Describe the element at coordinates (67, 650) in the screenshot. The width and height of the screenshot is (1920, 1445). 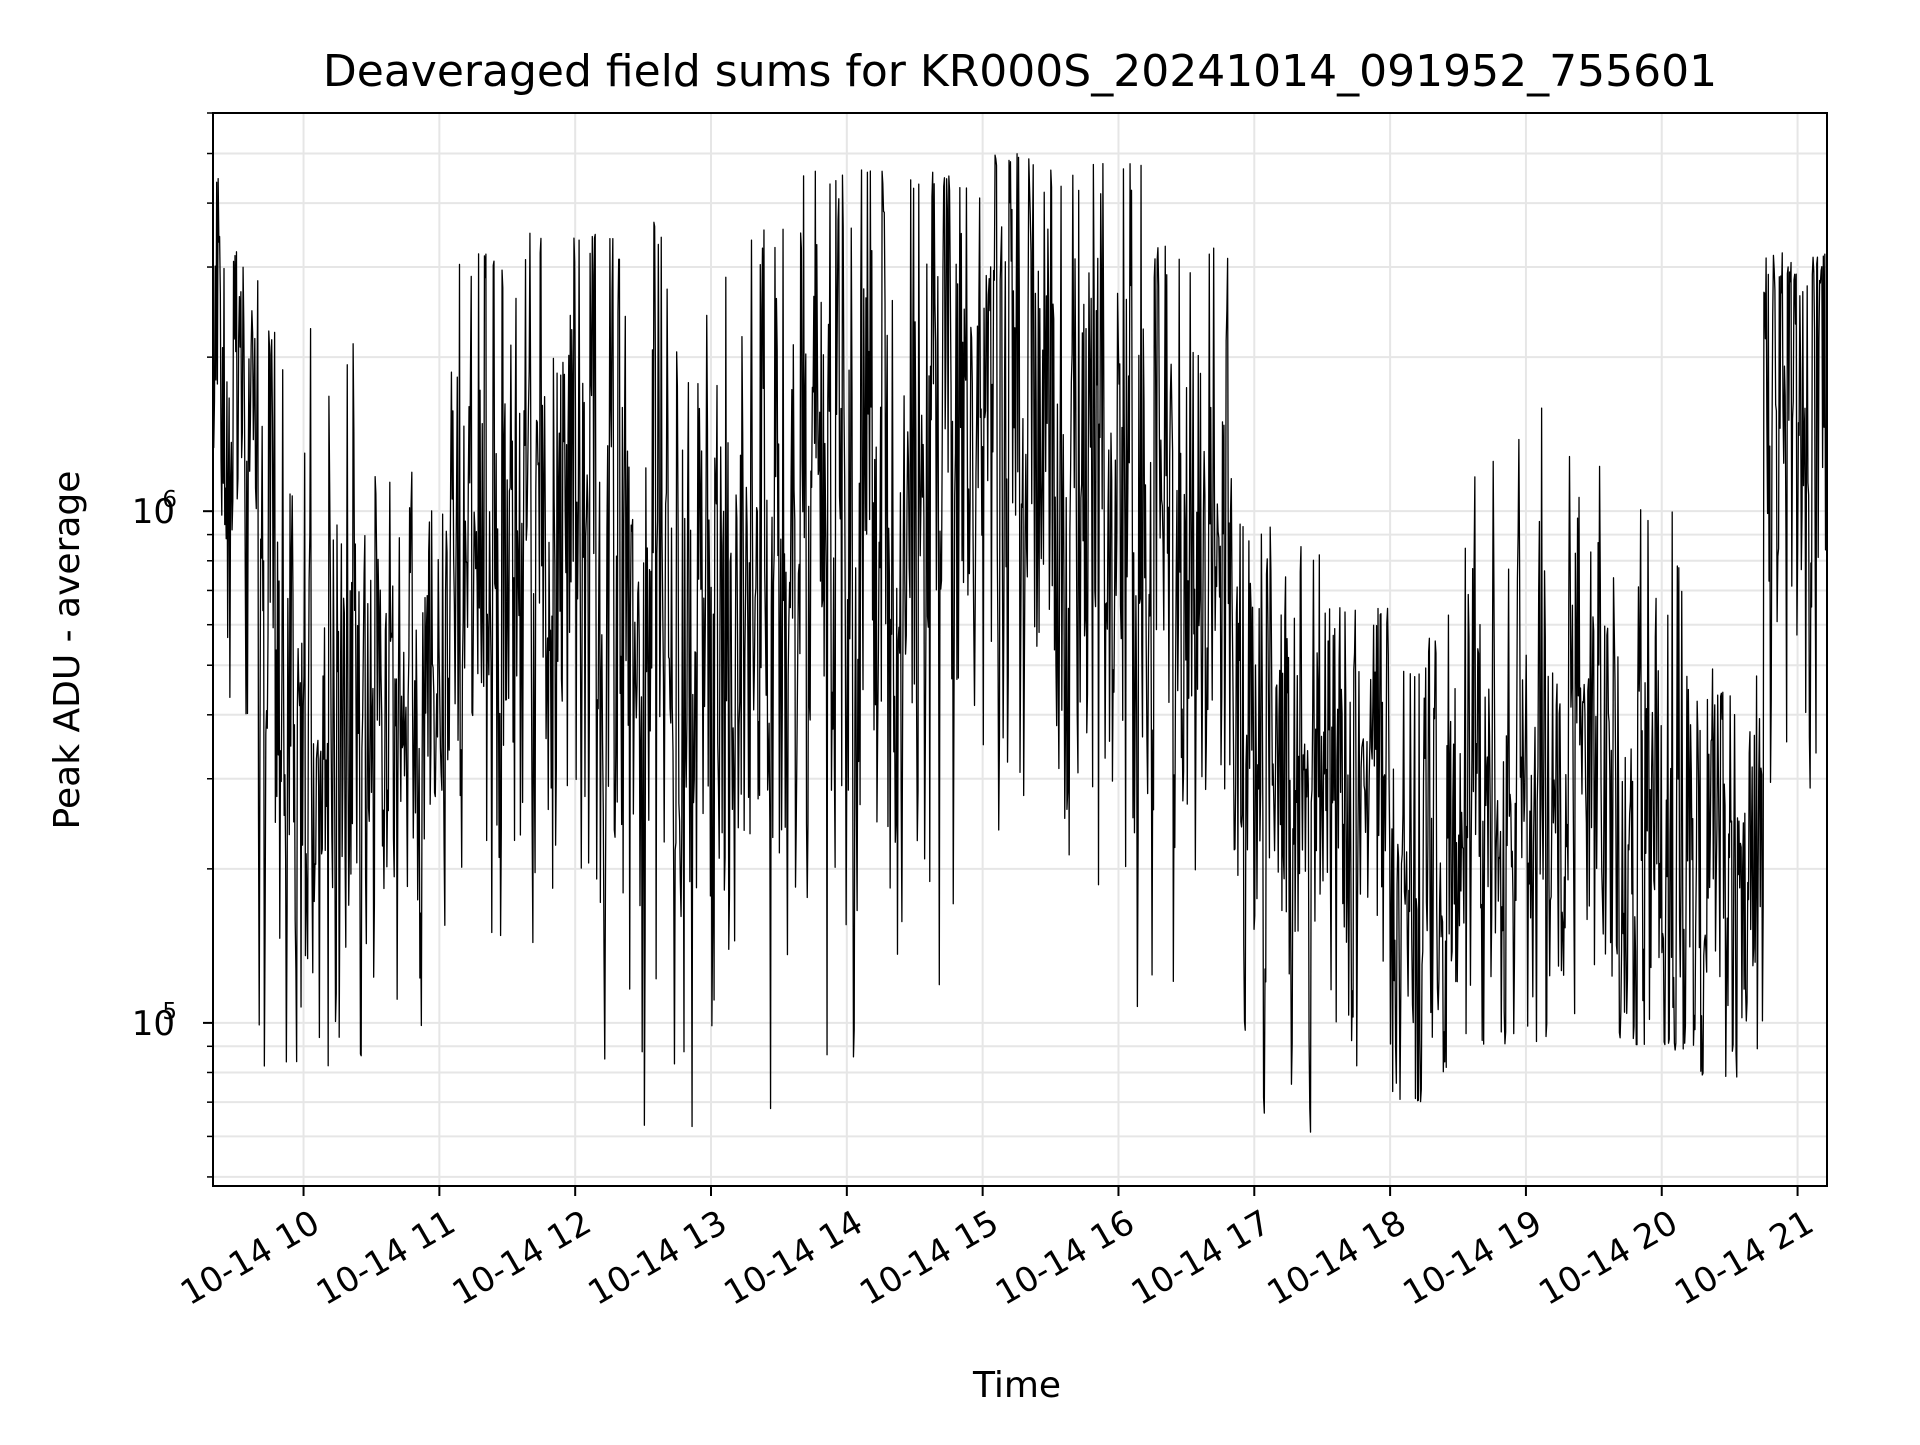
I see `y-axis-label: Peak ADU - average` at that location.